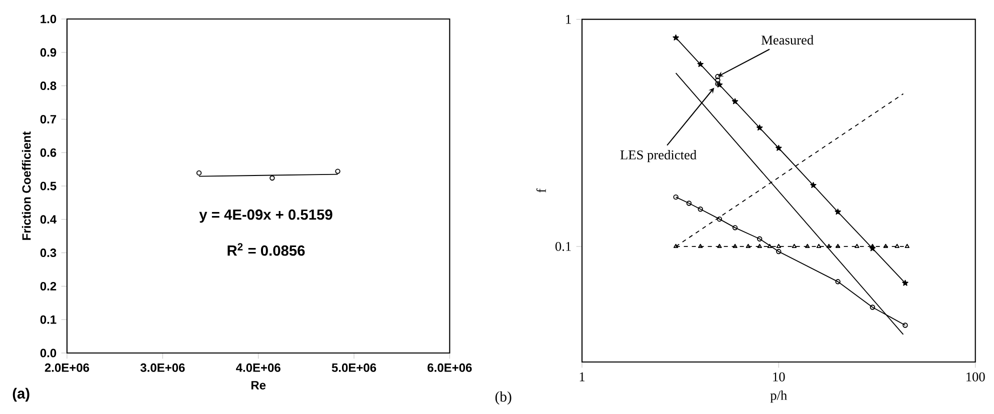 This screenshot has width=994, height=414. Describe the element at coordinates (162, 367) in the screenshot. I see `x-tick-label: 3.0E+06` at that location.